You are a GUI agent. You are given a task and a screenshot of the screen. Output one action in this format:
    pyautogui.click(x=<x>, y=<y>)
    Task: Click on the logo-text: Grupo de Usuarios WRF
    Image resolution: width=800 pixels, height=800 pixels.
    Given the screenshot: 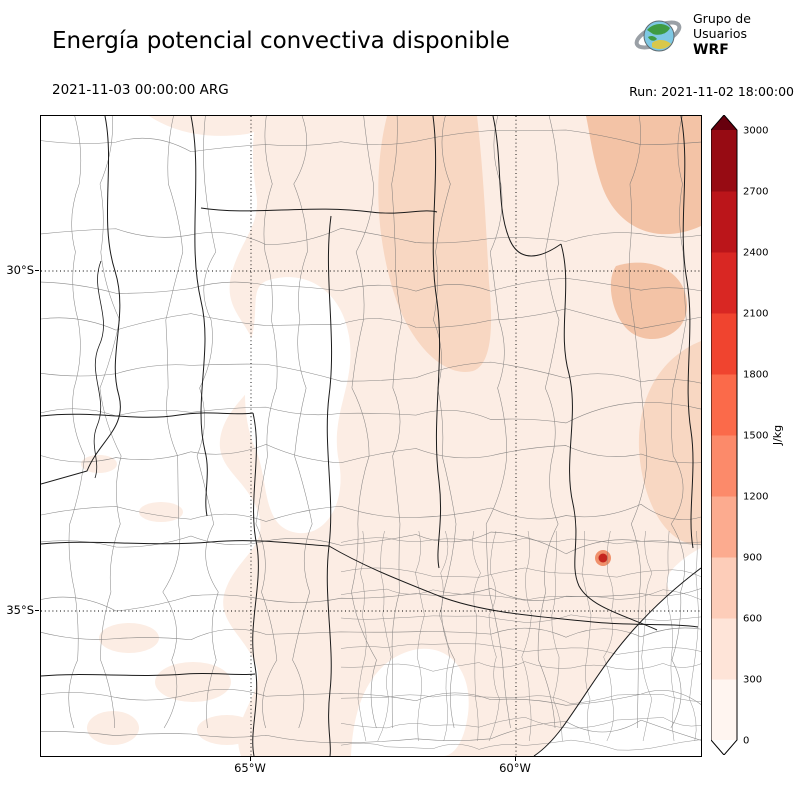 What is the action you would take?
    pyautogui.click(x=722, y=35)
    